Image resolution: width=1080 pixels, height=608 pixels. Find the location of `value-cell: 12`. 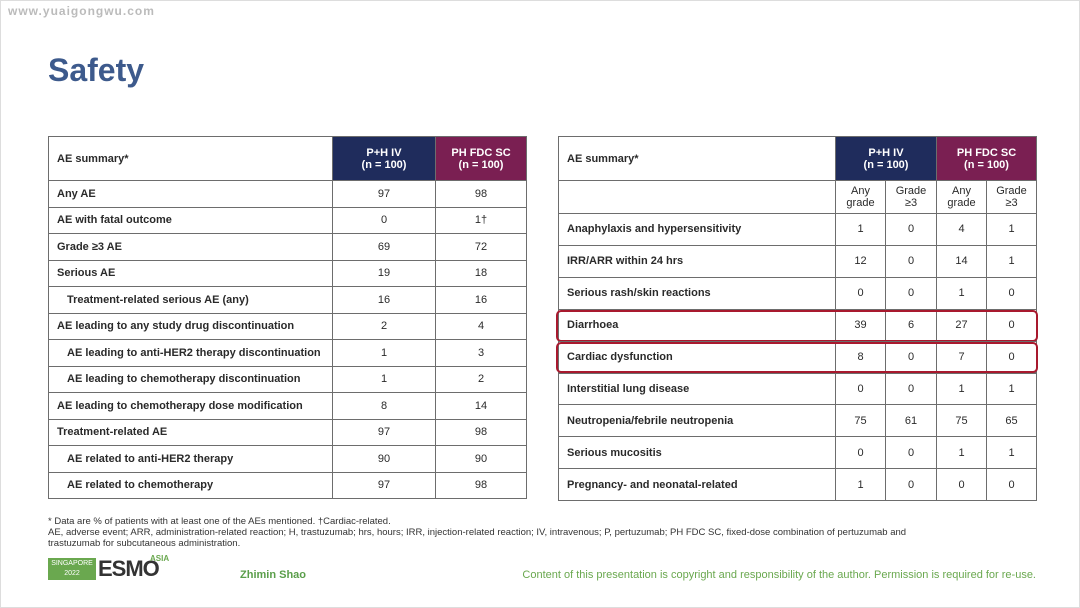

value-cell: 12 is located at coordinates (860, 261).